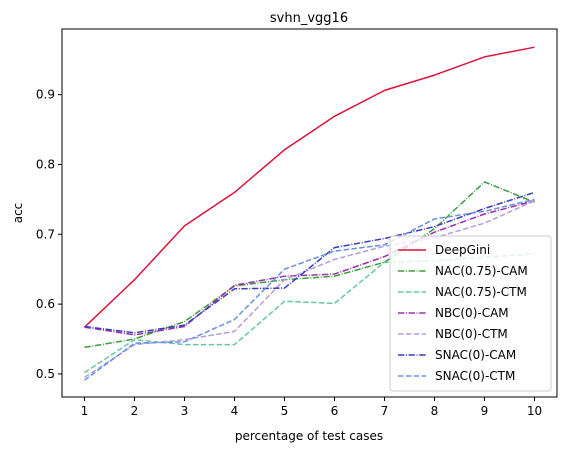 The width and height of the screenshot is (570, 453). What do you see at coordinates (45, 95) in the screenshot?
I see `y-tick-label: 0.9` at bounding box center [45, 95].